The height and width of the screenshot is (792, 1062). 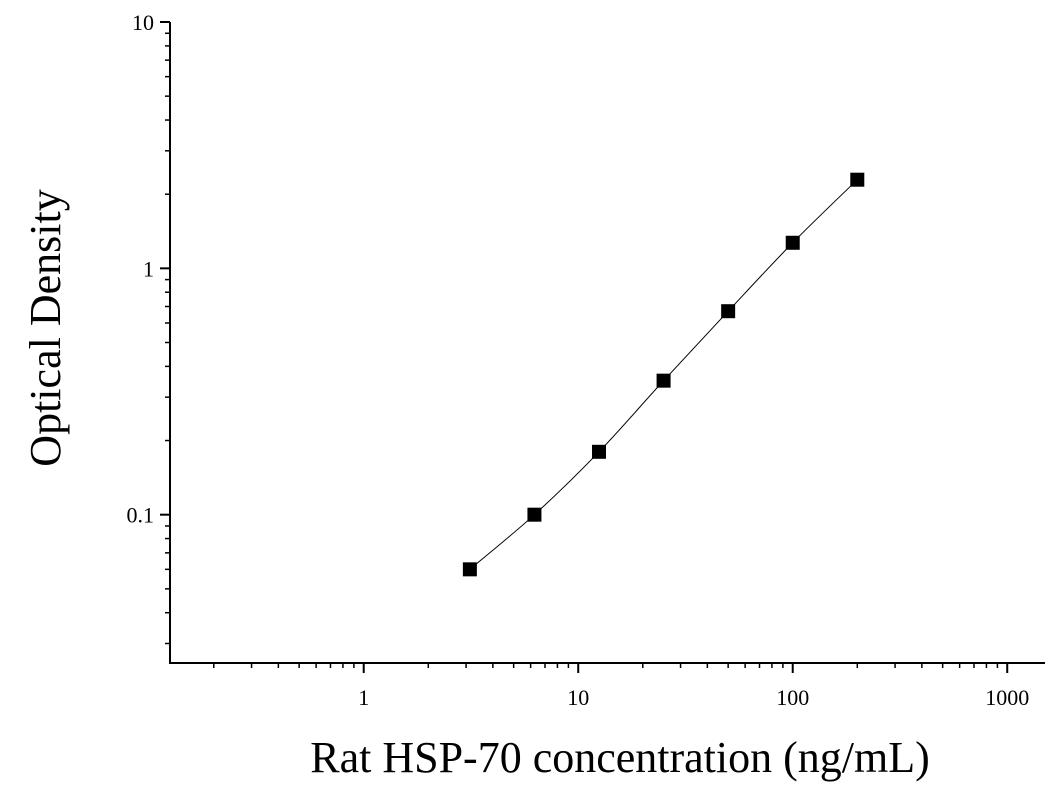 What do you see at coordinates (141, 515) in the screenshot?
I see `y-tick-label: 0.1` at bounding box center [141, 515].